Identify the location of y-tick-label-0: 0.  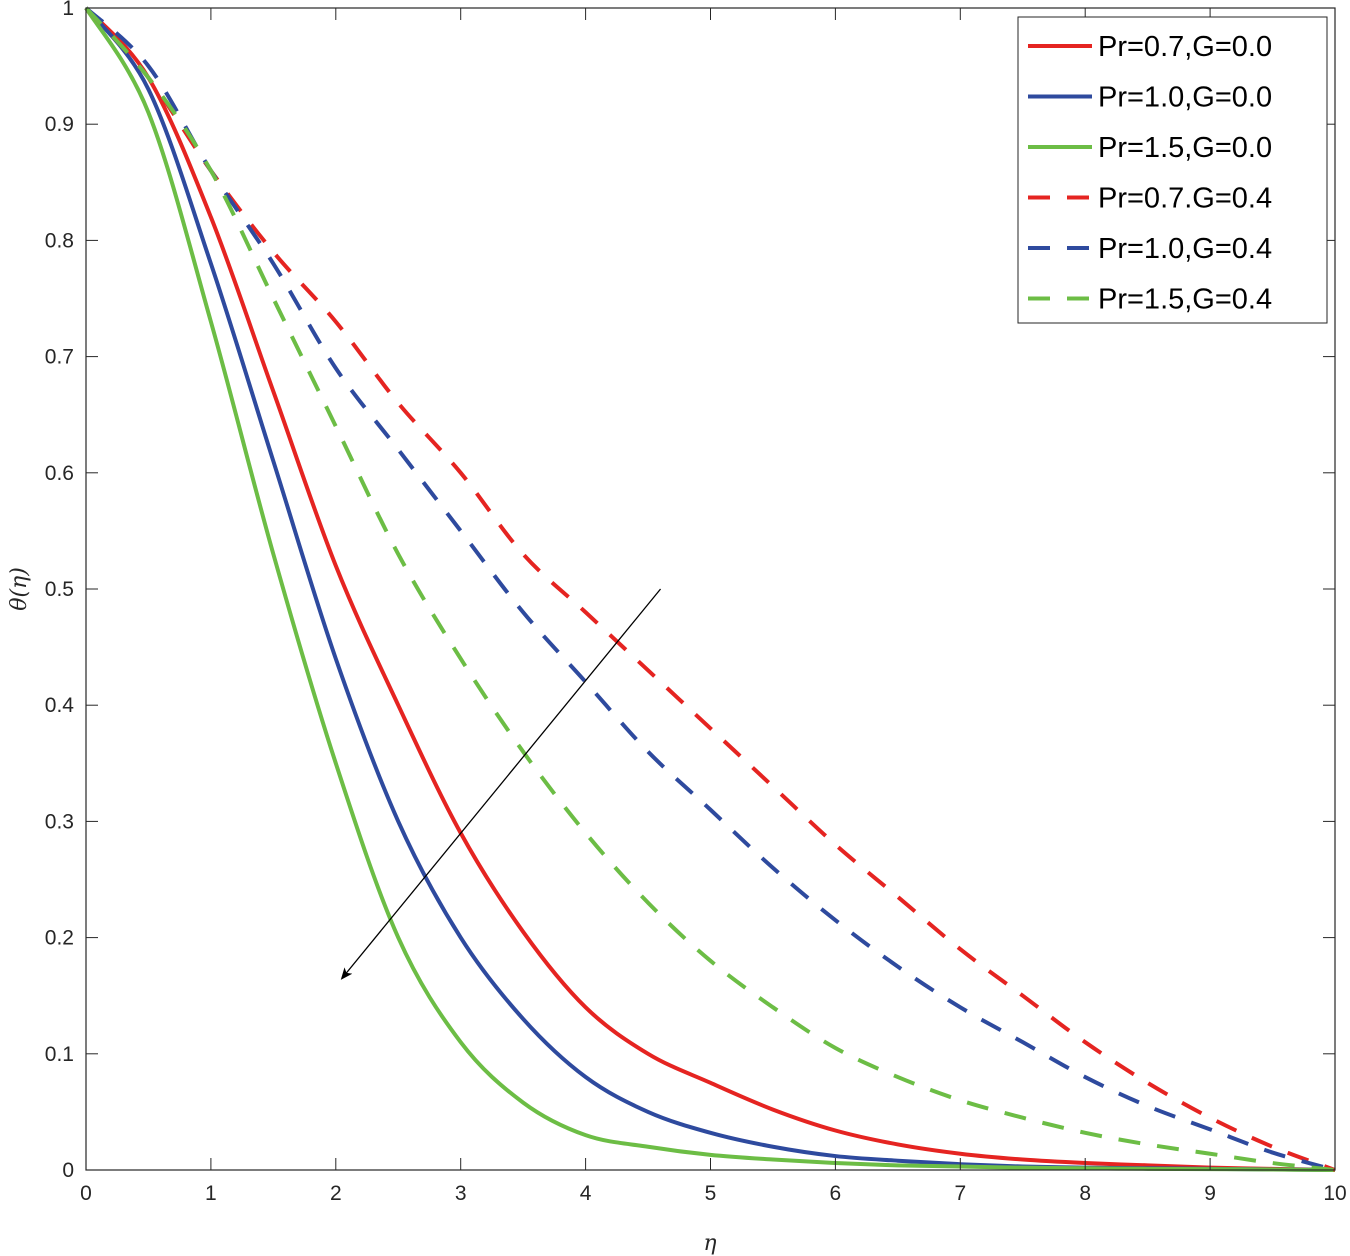
(68, 1170).